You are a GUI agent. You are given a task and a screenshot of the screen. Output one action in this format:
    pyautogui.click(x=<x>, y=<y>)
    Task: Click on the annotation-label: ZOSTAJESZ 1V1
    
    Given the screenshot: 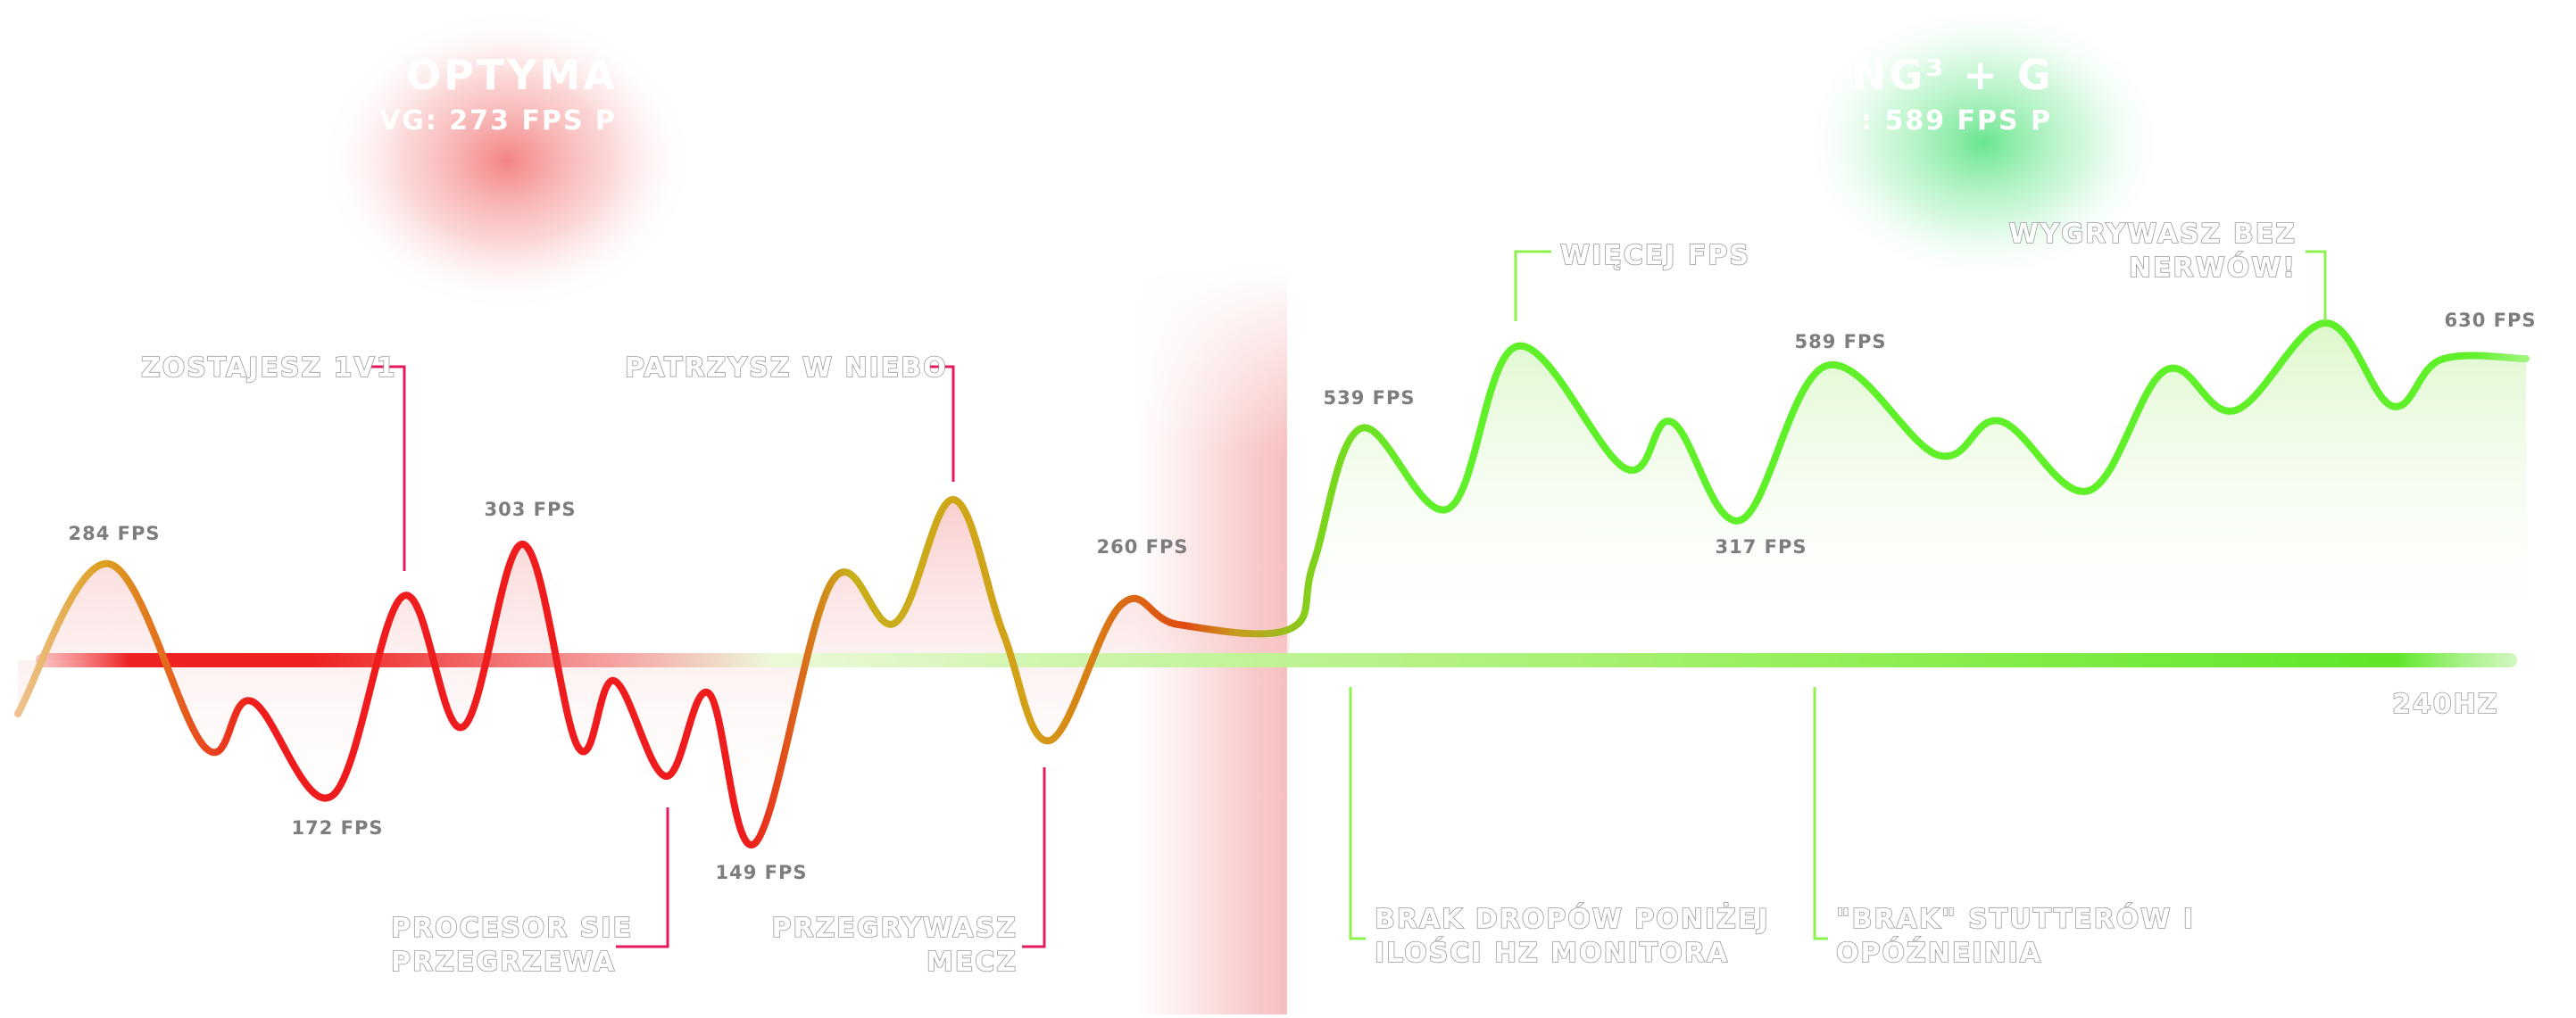 What is the action you would take?
    pyautogui.click(x=269, y=368)
    